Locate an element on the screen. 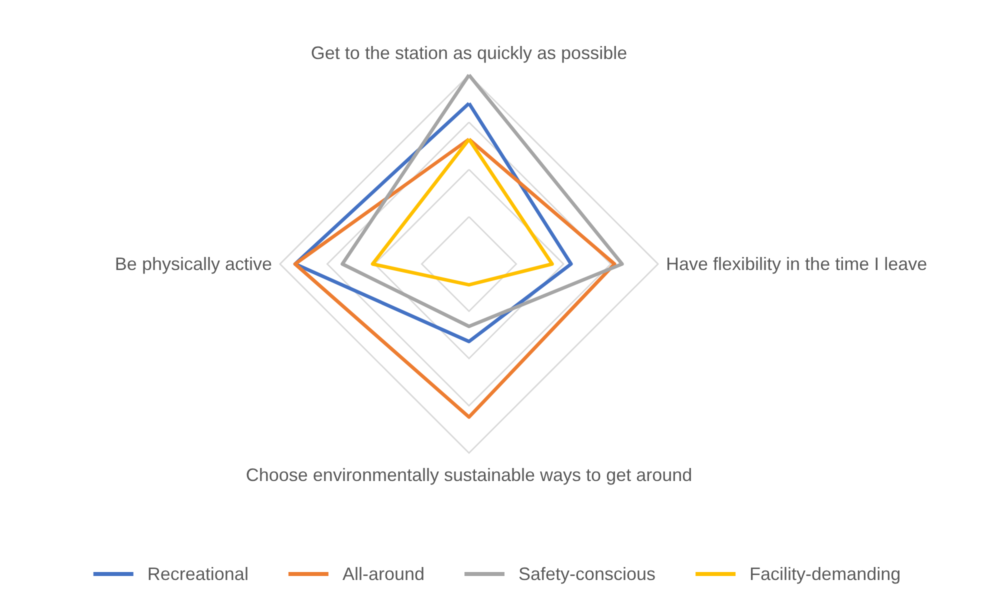  legend-label: Facility-demanding is located at coordinates (825, 574).